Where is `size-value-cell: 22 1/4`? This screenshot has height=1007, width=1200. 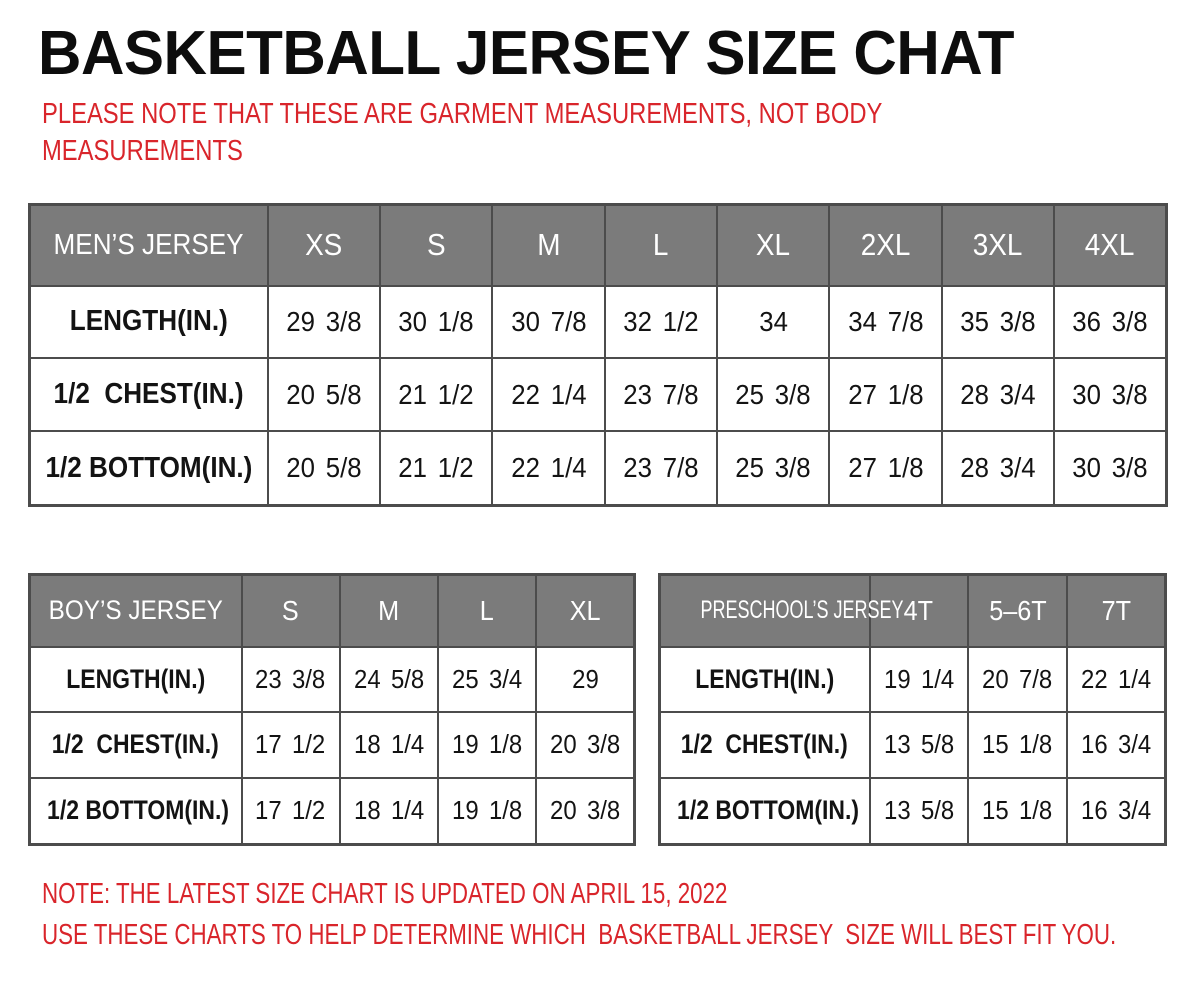 size-value-cell: 22 1/4 is located at coordinates (548, 468).